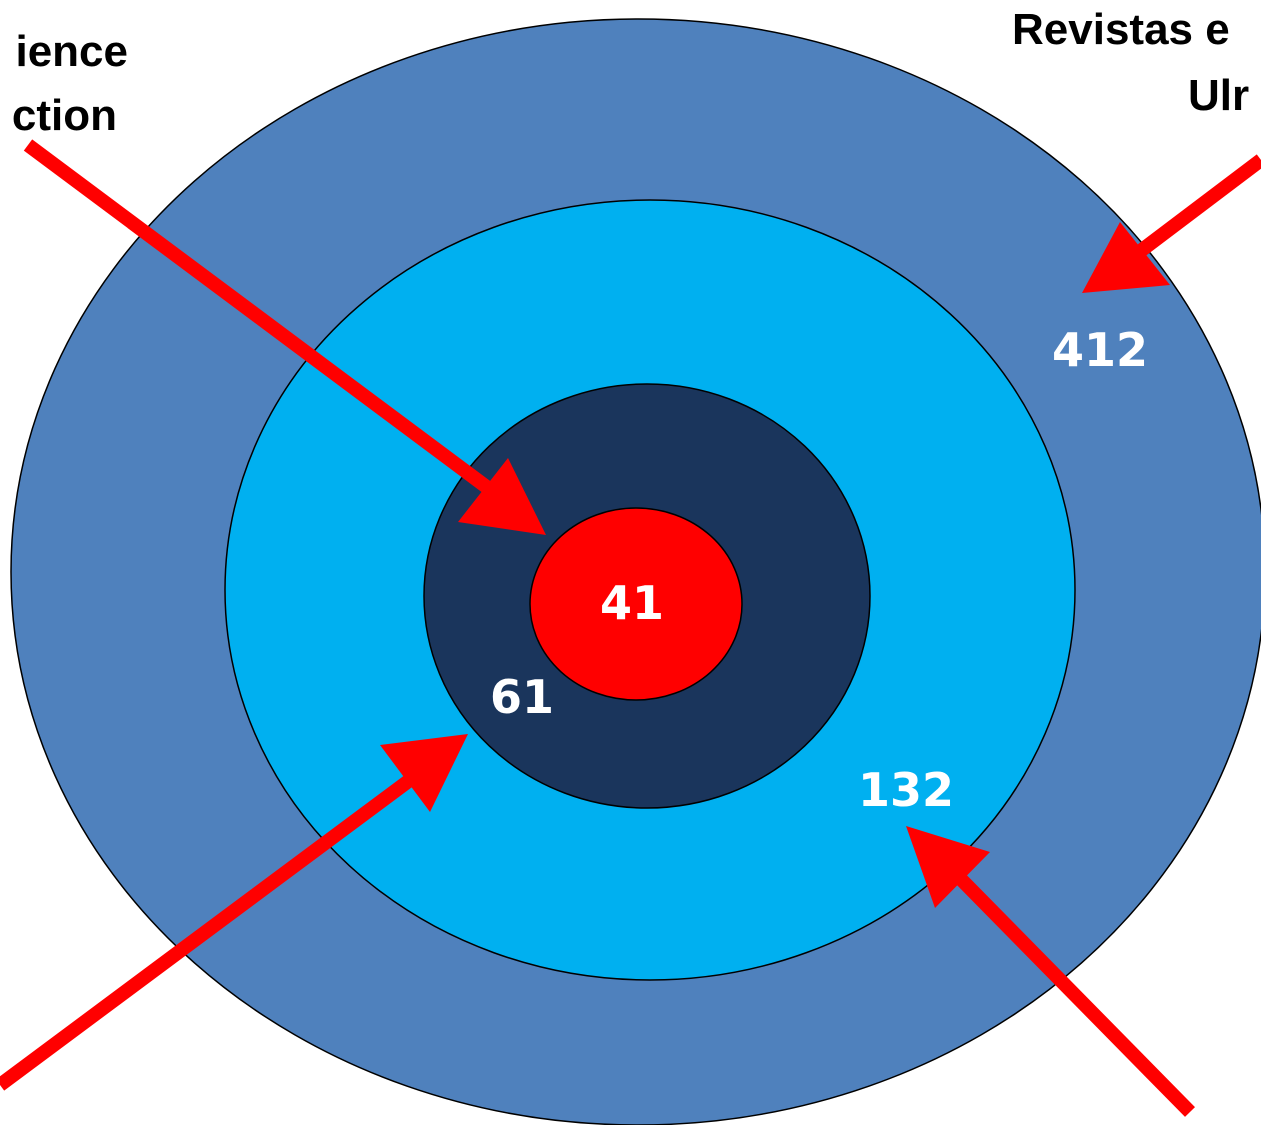 This screenshot has height=1125, width=1261. I want to click on arrow-bottom-left-head, so click(424, 773).